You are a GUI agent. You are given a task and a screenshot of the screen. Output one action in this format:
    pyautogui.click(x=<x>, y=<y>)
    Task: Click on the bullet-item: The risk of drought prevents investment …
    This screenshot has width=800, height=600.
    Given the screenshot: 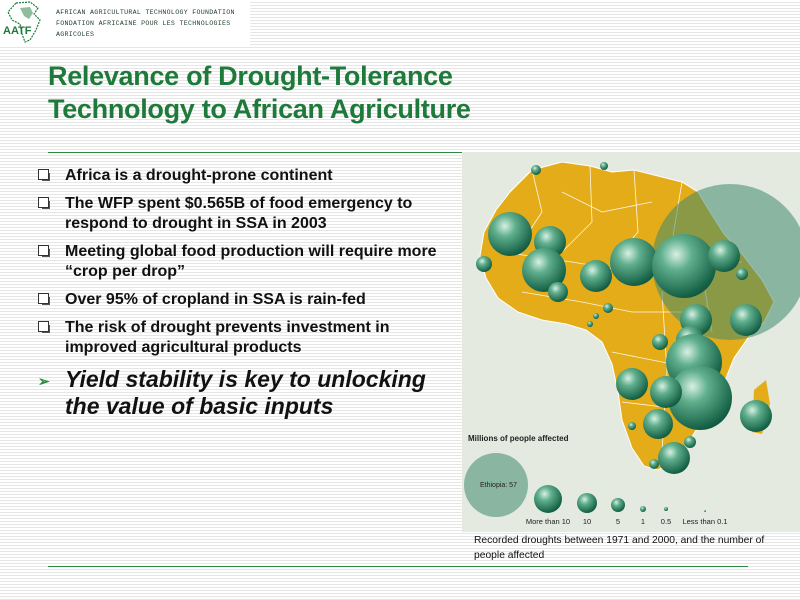 What is the action you would take?
    pyautogui.click(x=246, y=338)
    